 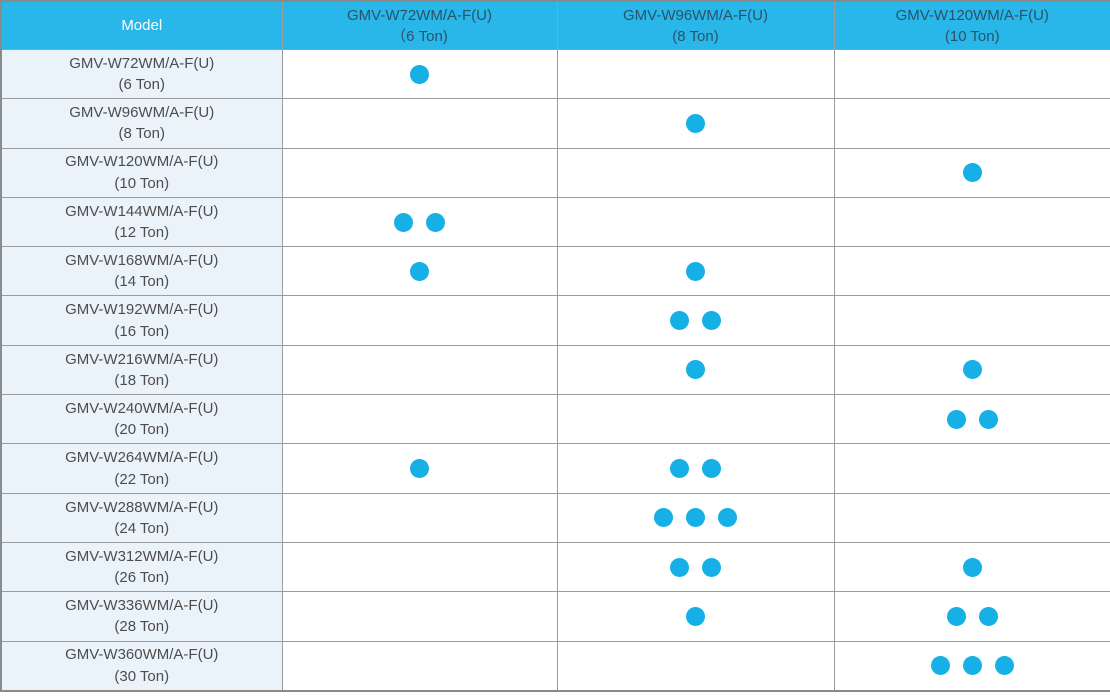 What do you see at coordinates (142, 430) in the screenshot?
I see `model-capacity: (20 Ton)` at bounding box center [142, 430].